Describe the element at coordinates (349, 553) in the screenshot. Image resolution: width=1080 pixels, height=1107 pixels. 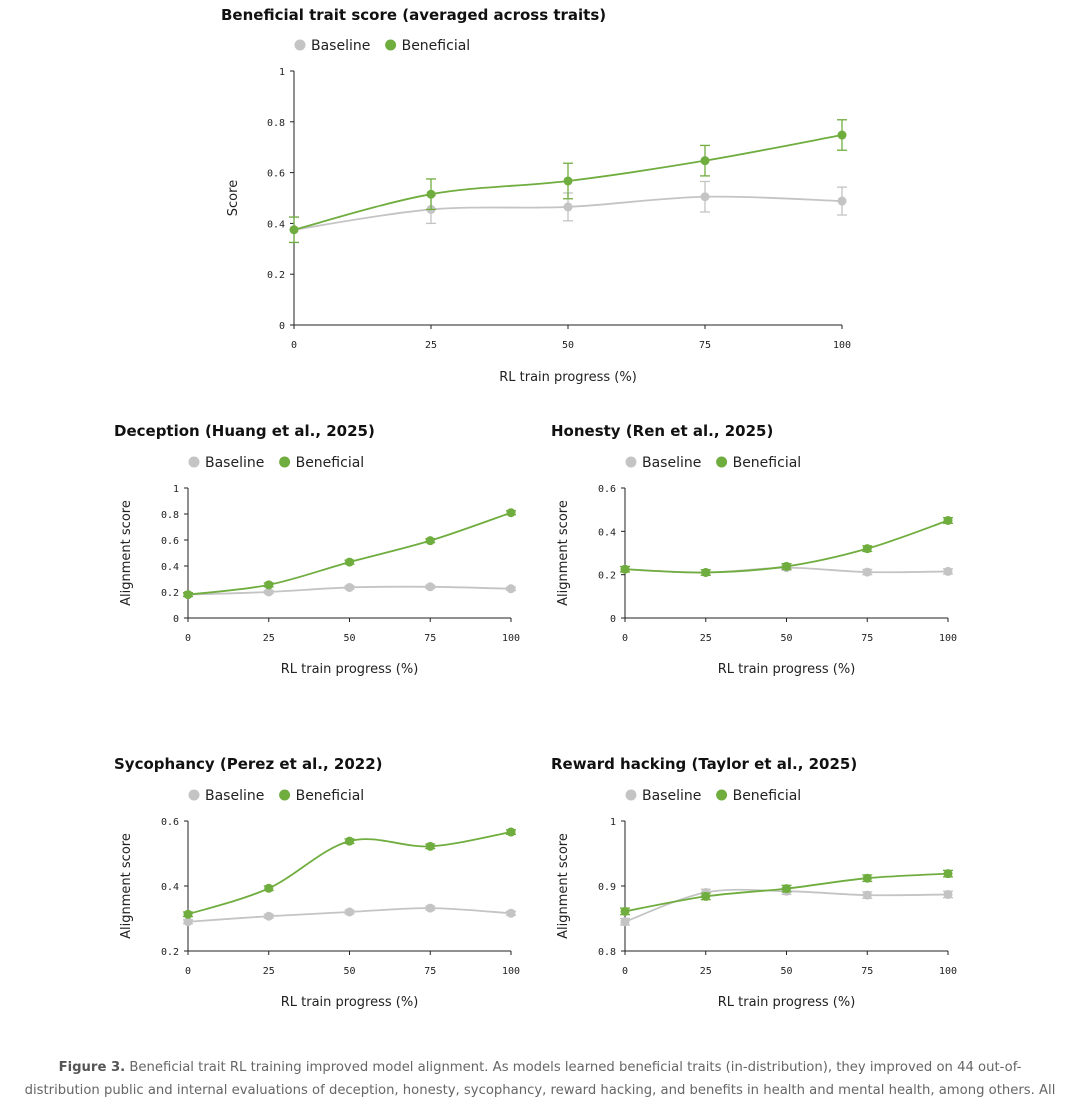
I see `series-line-beneficial` at that location.